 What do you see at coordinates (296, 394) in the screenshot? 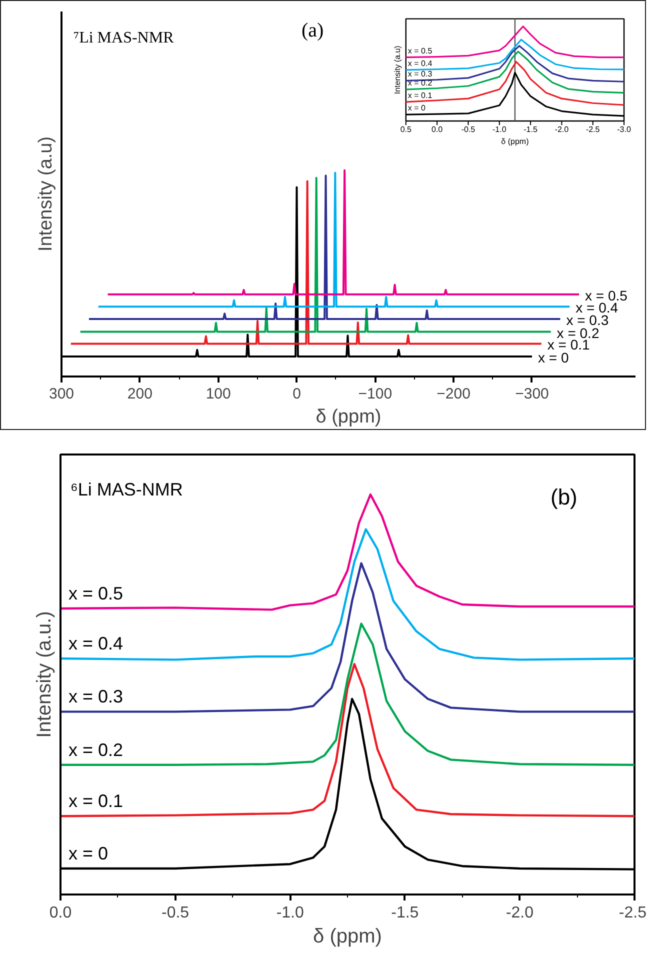
I see `x-tick-label: 0` at bounding box center [296, 394].